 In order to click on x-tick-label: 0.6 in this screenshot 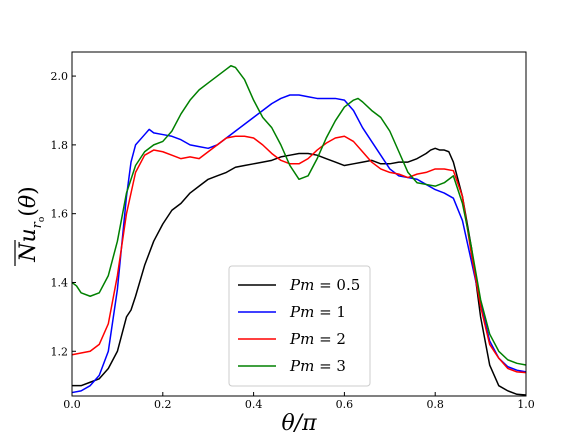, I will do `click(345, 404)`.